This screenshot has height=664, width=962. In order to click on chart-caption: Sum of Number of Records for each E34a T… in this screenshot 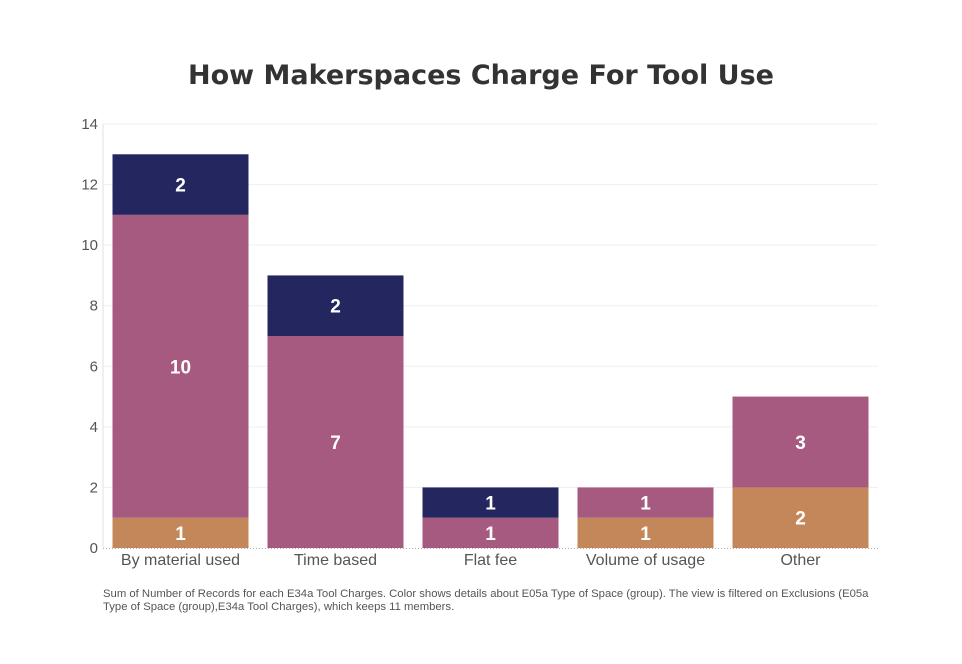, I will do `click(486, 600)`.